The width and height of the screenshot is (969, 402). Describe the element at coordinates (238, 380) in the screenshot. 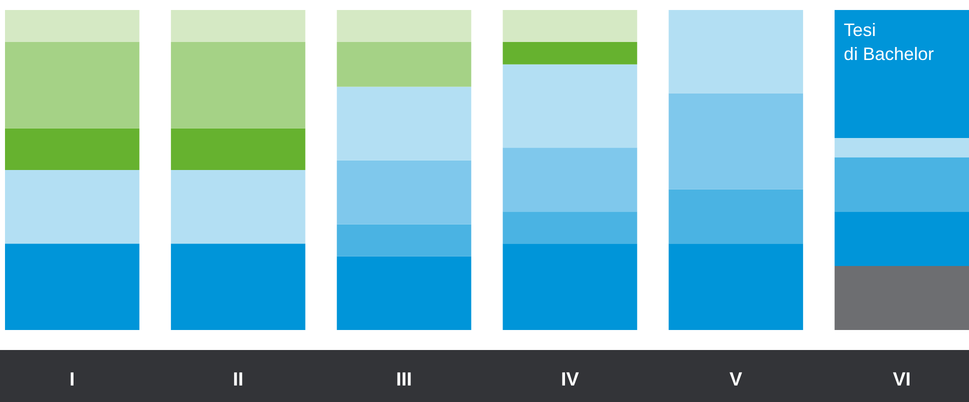

I see `x-tick-label: II` at that location.